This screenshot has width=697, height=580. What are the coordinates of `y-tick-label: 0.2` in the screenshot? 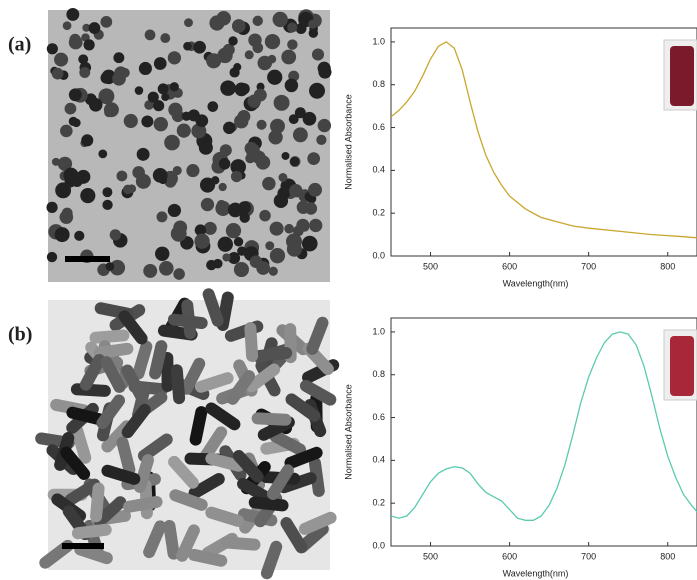 It's located at (378, 213).